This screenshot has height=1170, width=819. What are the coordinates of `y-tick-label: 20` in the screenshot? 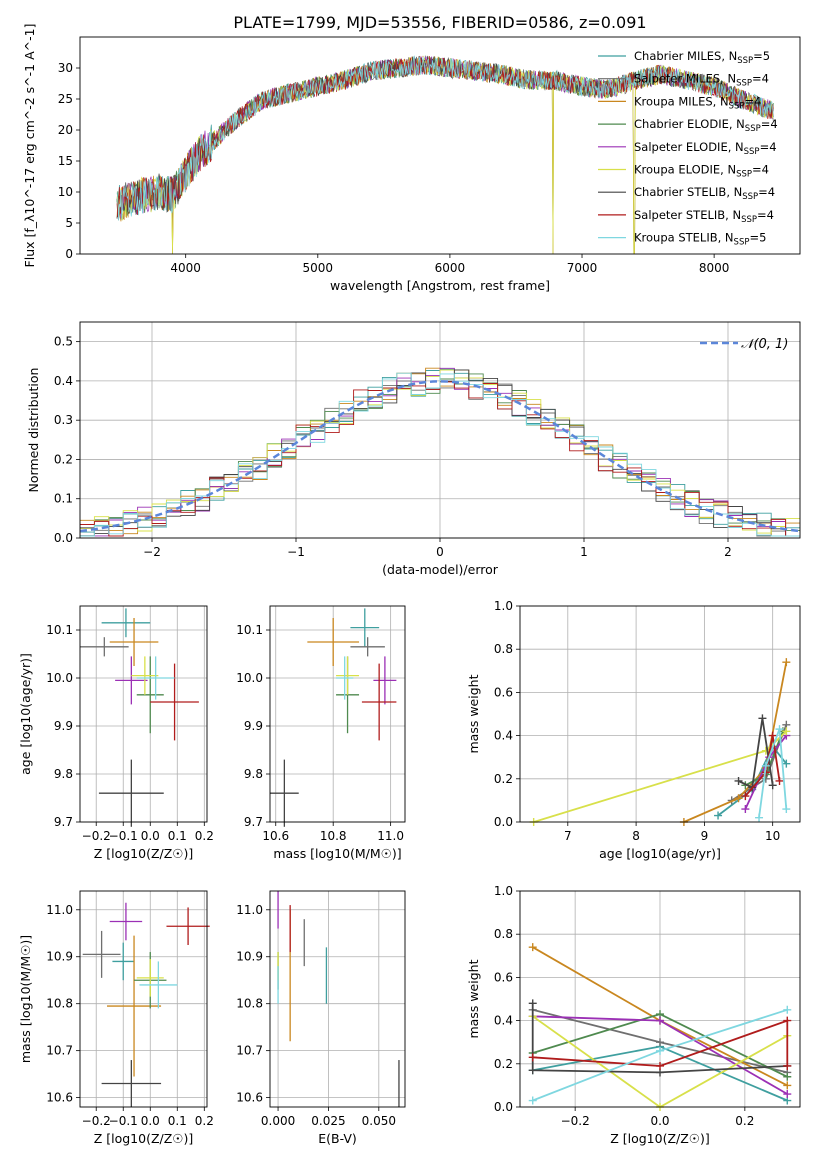 It's located at (65, 130).